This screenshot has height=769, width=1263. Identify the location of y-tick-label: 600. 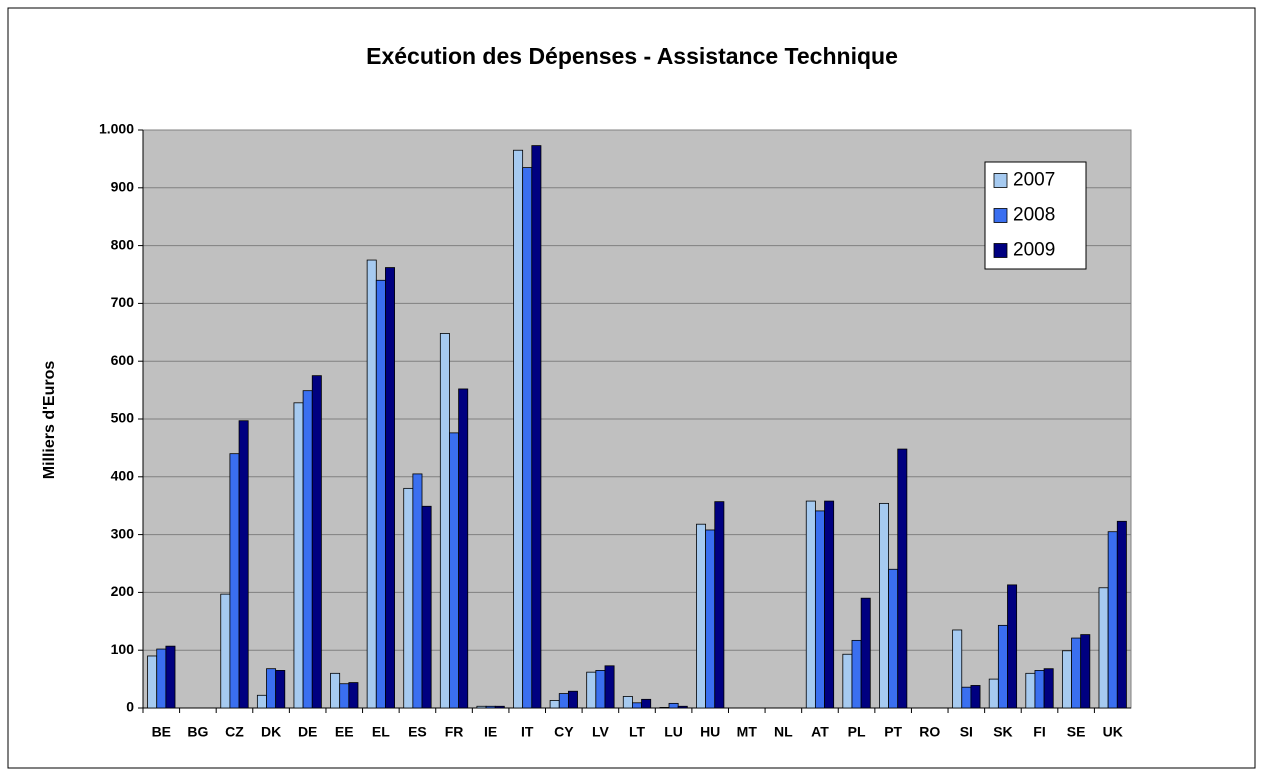
(123, 360).